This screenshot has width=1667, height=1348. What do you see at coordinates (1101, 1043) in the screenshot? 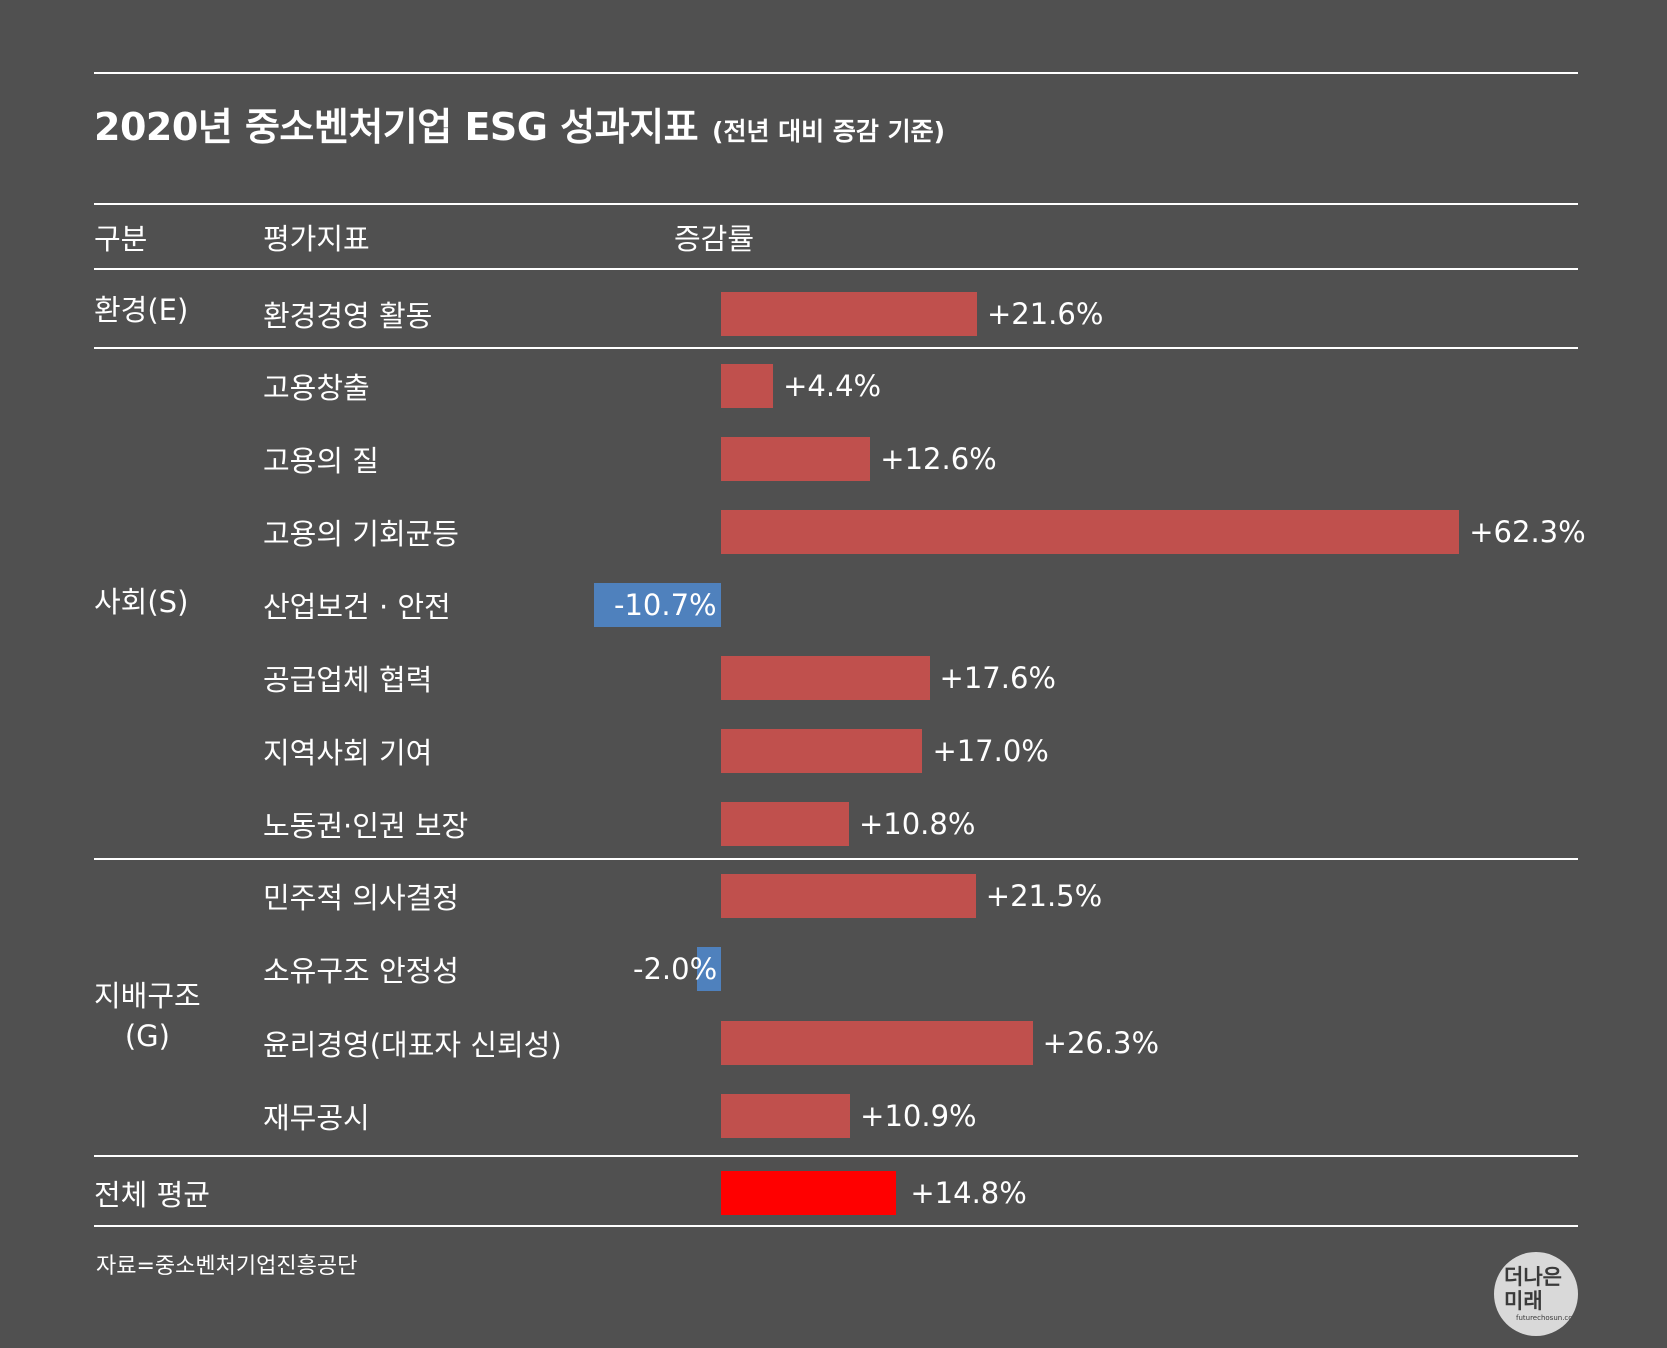
I see `data-label: +26.3%` at bounding box center [1101, 1043].